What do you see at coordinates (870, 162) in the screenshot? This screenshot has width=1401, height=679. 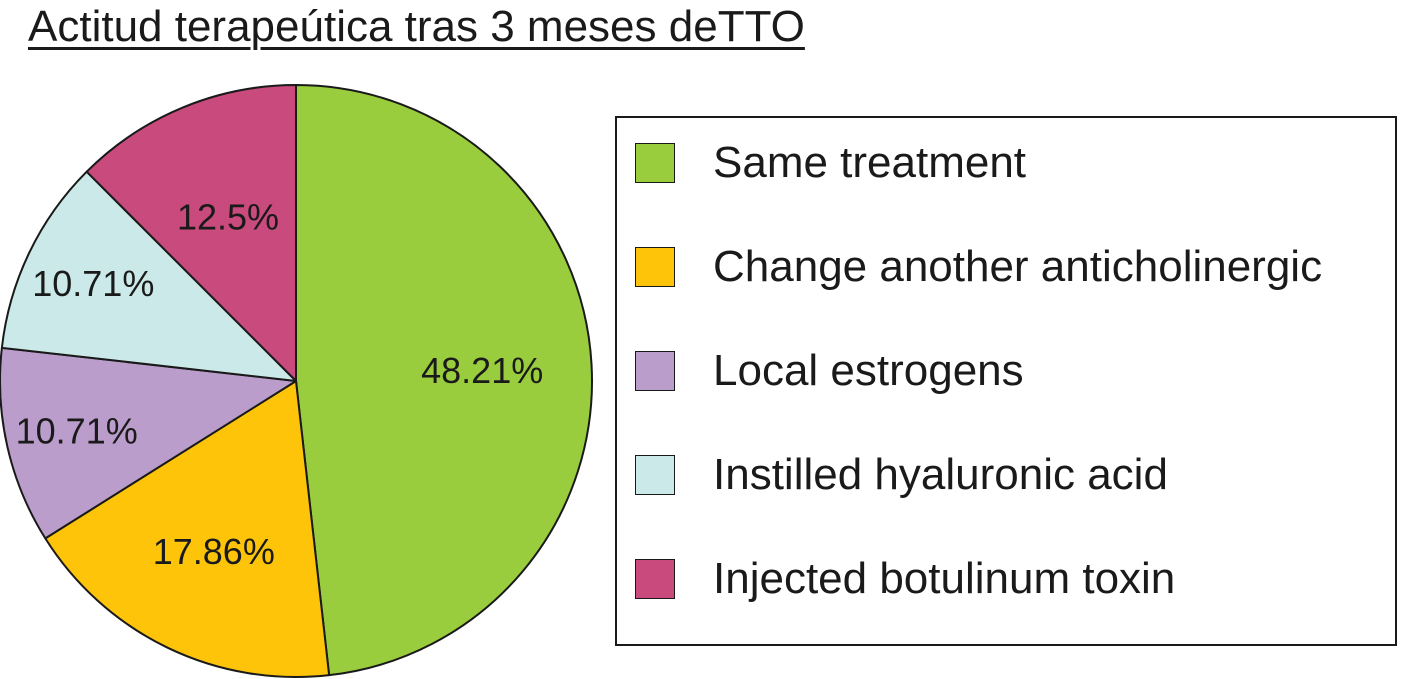 I see `legend-label: Same treatment` at bounding box center [870, 162].